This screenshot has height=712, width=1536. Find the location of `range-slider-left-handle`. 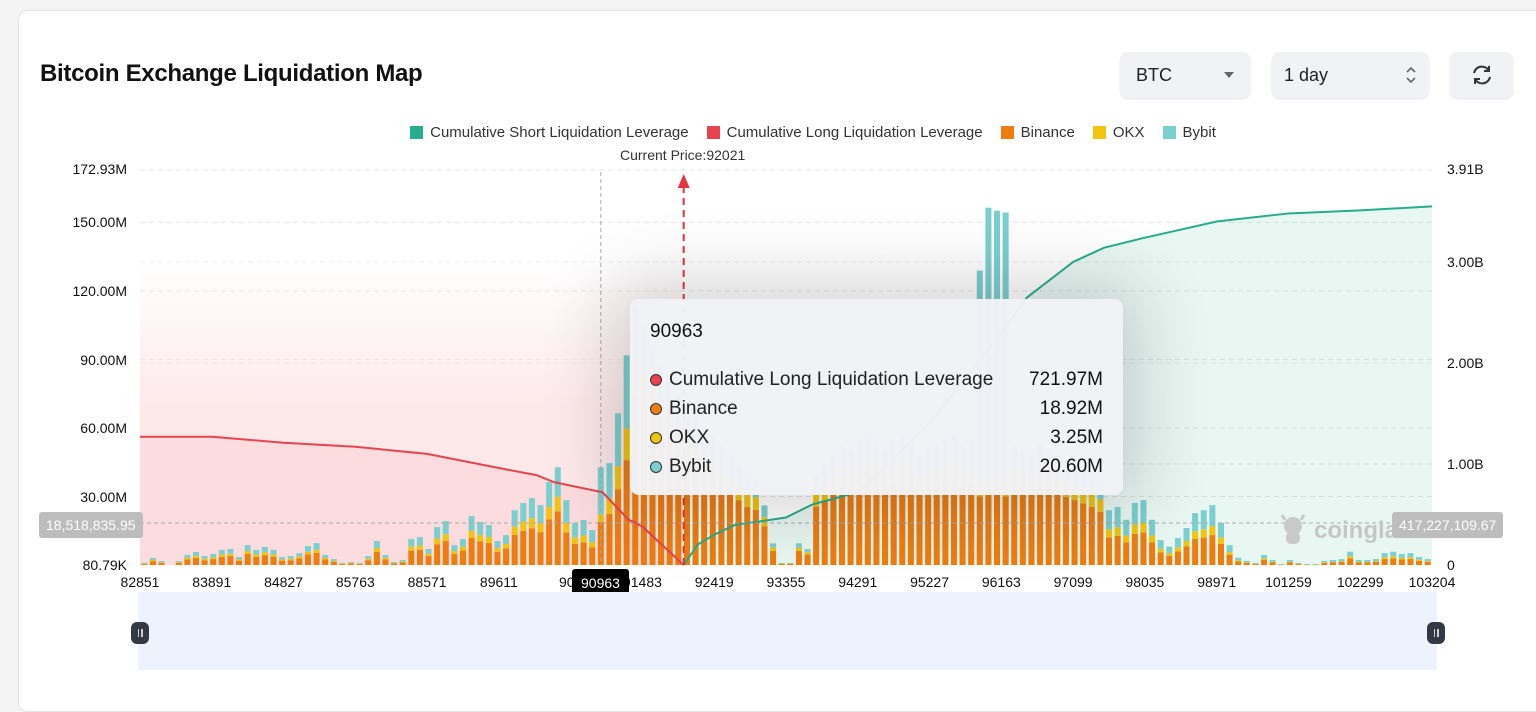

range-slider-left-handle is located at coordinates (140, 633).